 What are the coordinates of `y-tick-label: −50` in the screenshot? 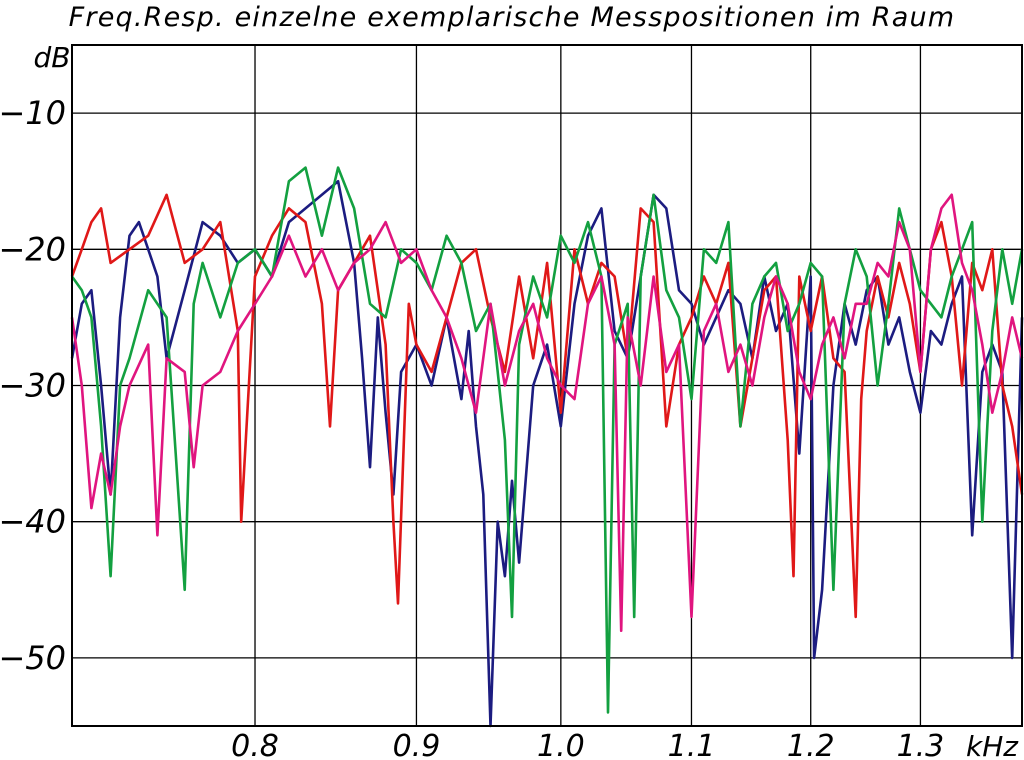 It's located at (33, 658).